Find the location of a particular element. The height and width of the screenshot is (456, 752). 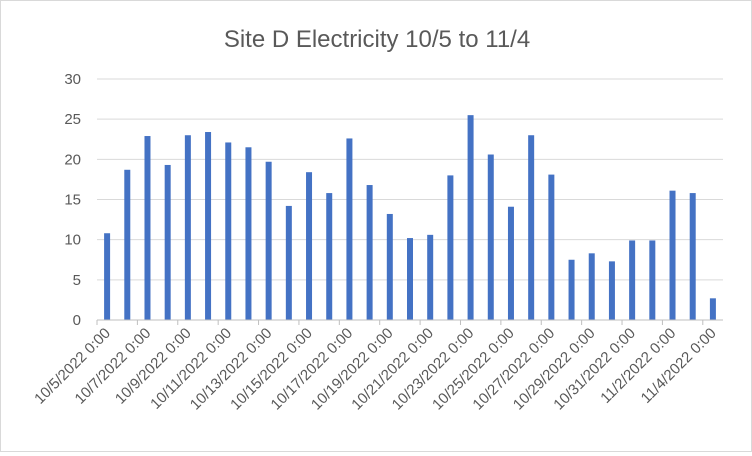

y-axis-tick-labels: 0 5 10 15 20 25 30 is located at coordinates (72, 200).